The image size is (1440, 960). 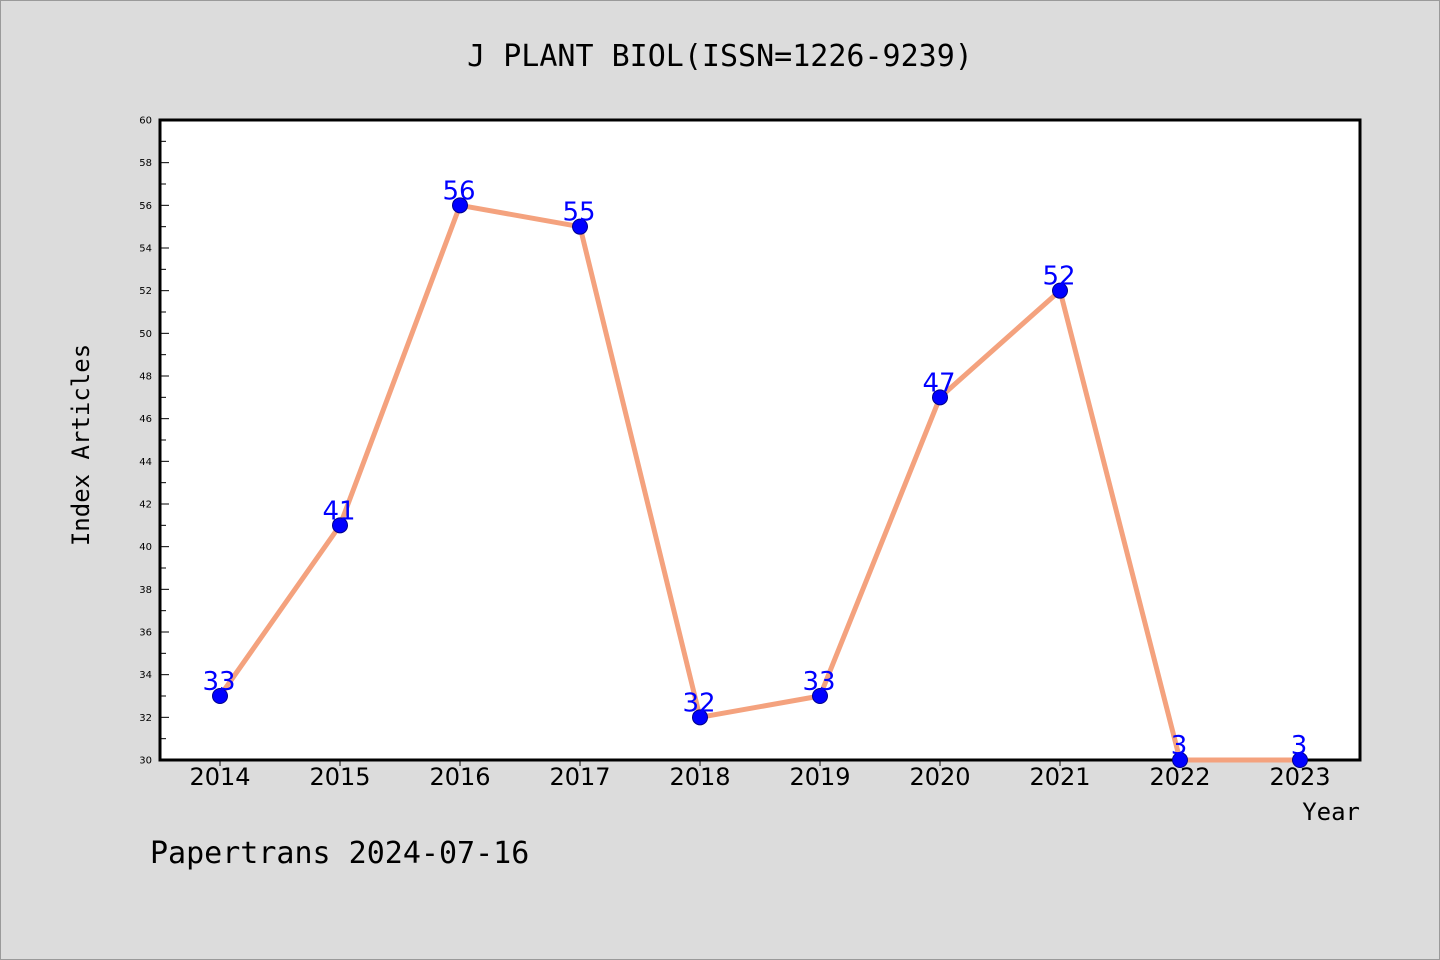 I want to click on data-label: 55, so click(x=578, y=213).